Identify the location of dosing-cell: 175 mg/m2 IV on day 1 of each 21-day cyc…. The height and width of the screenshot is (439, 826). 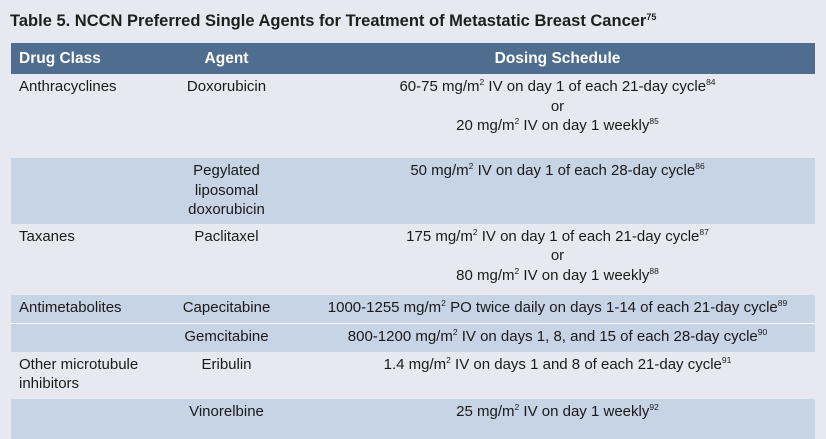
(557, 259).